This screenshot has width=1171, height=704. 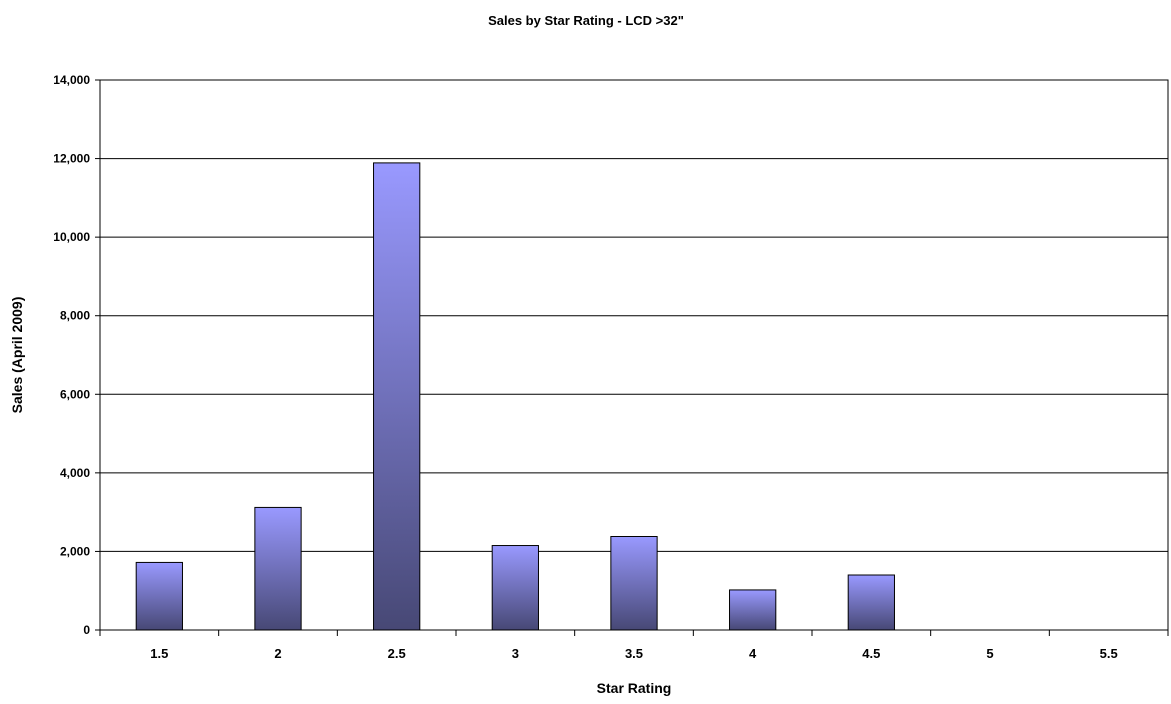 I want to click on y-tick-labels: 0 2,000 4,000 6,000 8,000 10,000 12,000 14,000, so click(x=71, y=355).